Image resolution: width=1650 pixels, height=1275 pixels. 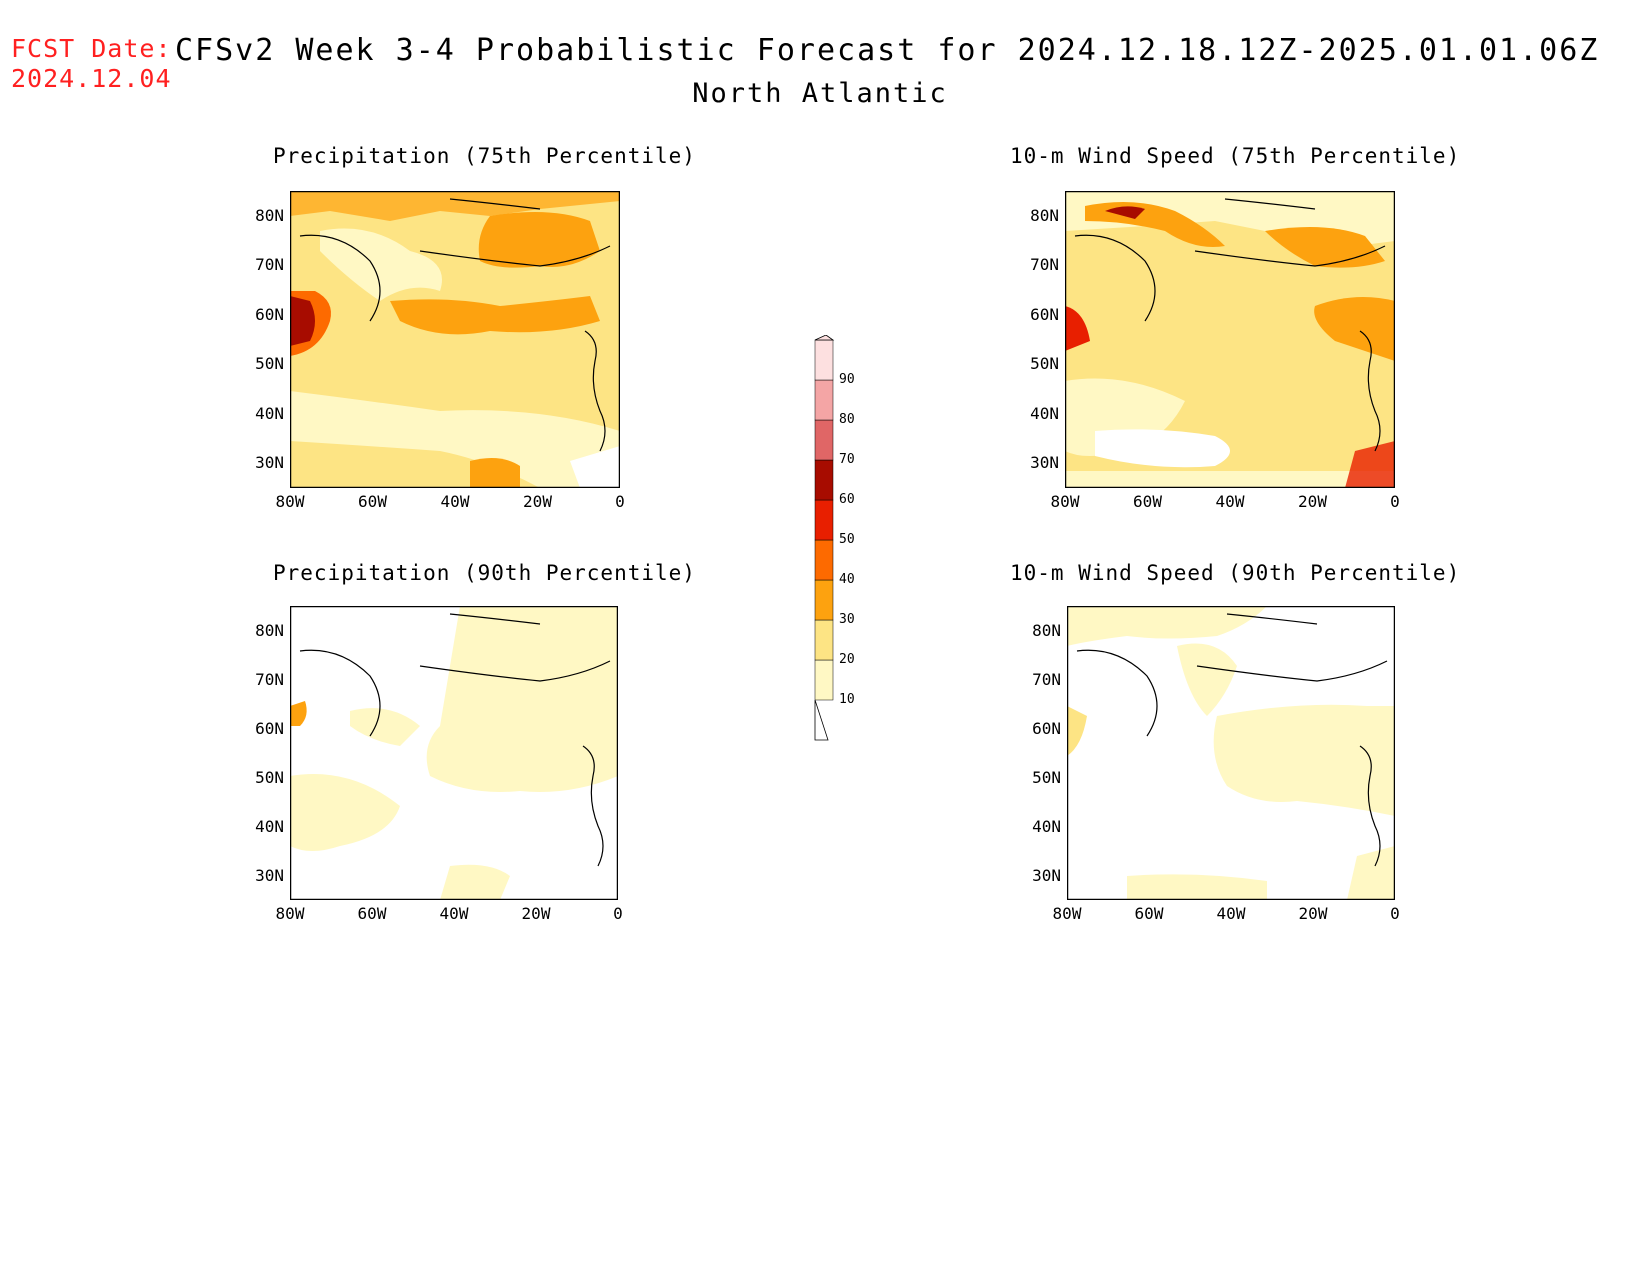 I want to click on forecast-date: FCST Date: 2024.12.04, so click(x=91, y=64).